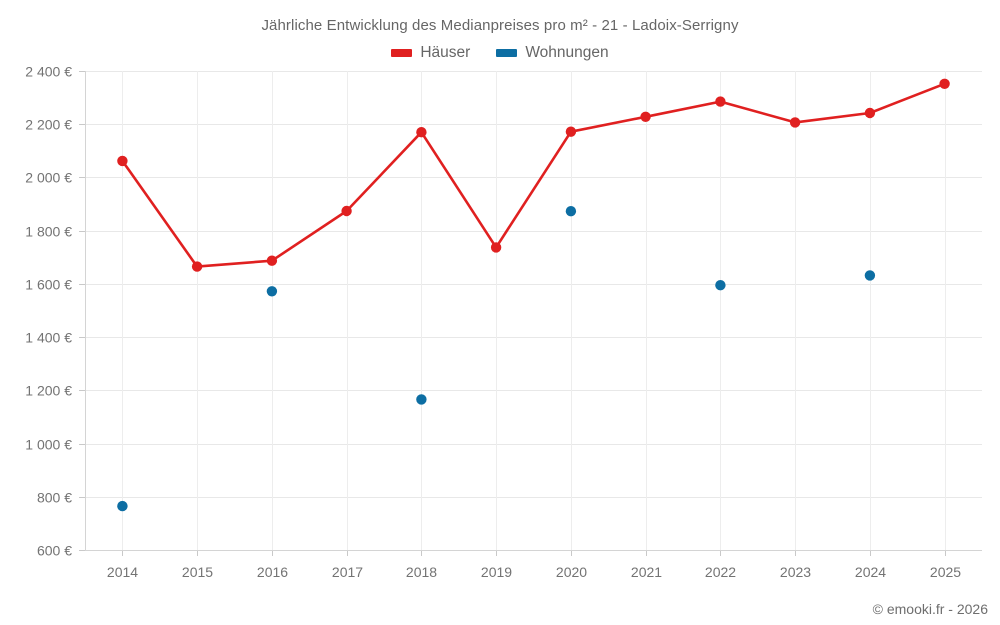 This screenshot has width=1000, height=625. What do you see at coordinates (496, 572) in the screenshot?
I see `x-tick-label: 2019` at bounding box center [496, 572].